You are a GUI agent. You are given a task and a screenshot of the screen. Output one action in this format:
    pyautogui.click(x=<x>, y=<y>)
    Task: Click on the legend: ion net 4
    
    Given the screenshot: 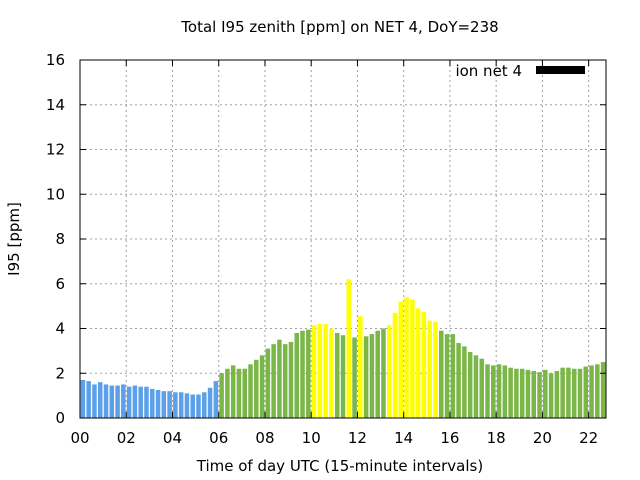 What is the action you would take?
    pyautogui.click(x=520, y=71)
    